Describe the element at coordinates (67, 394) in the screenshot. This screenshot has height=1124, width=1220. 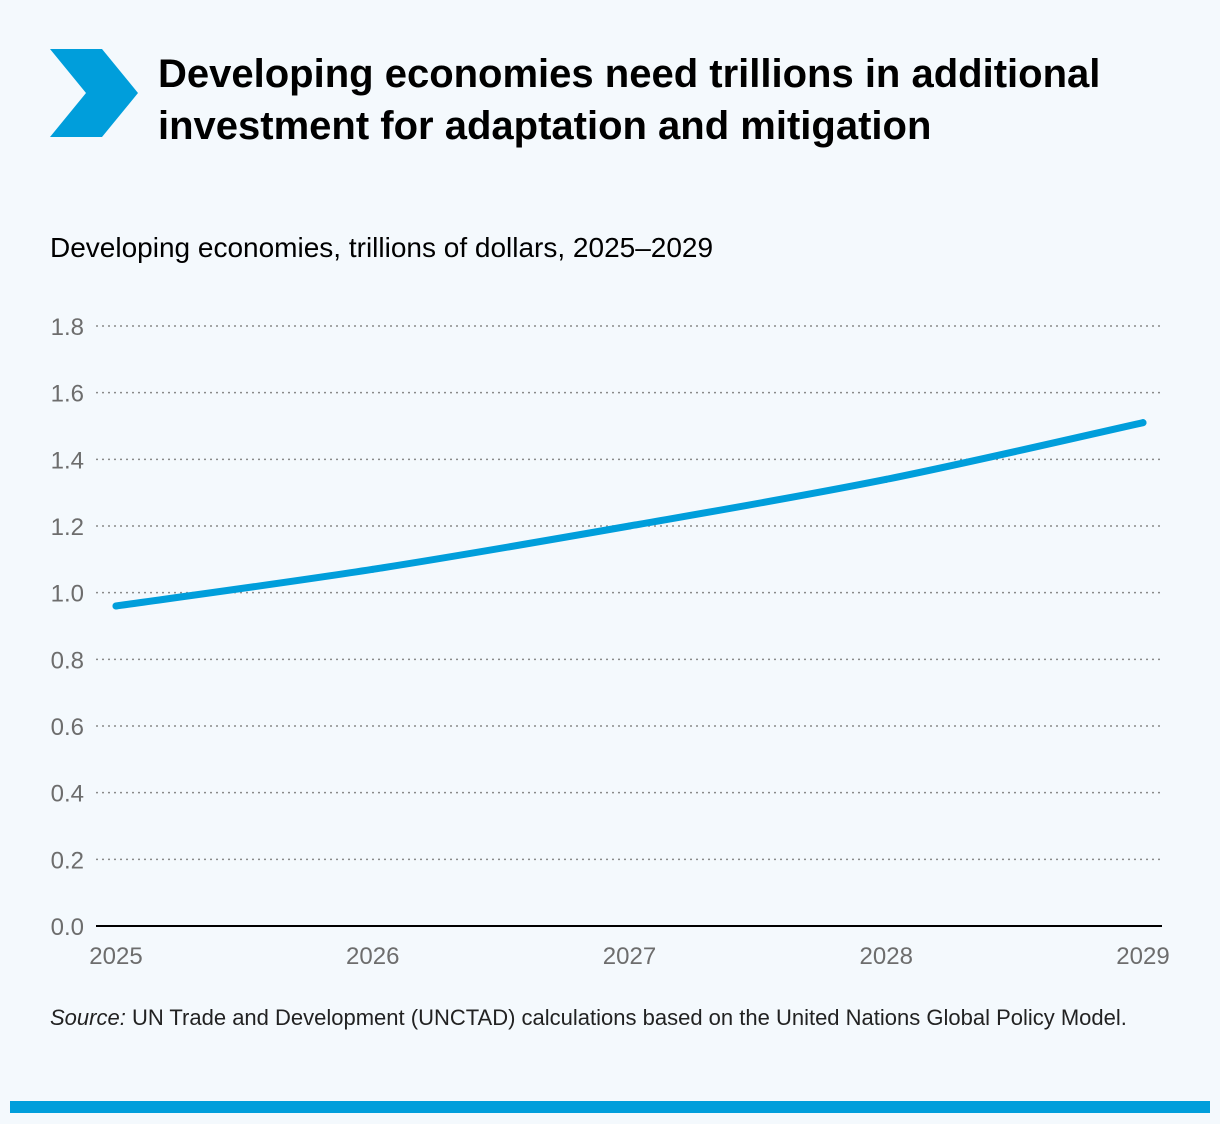
I see `y-tick-label: 1.6` at that location.